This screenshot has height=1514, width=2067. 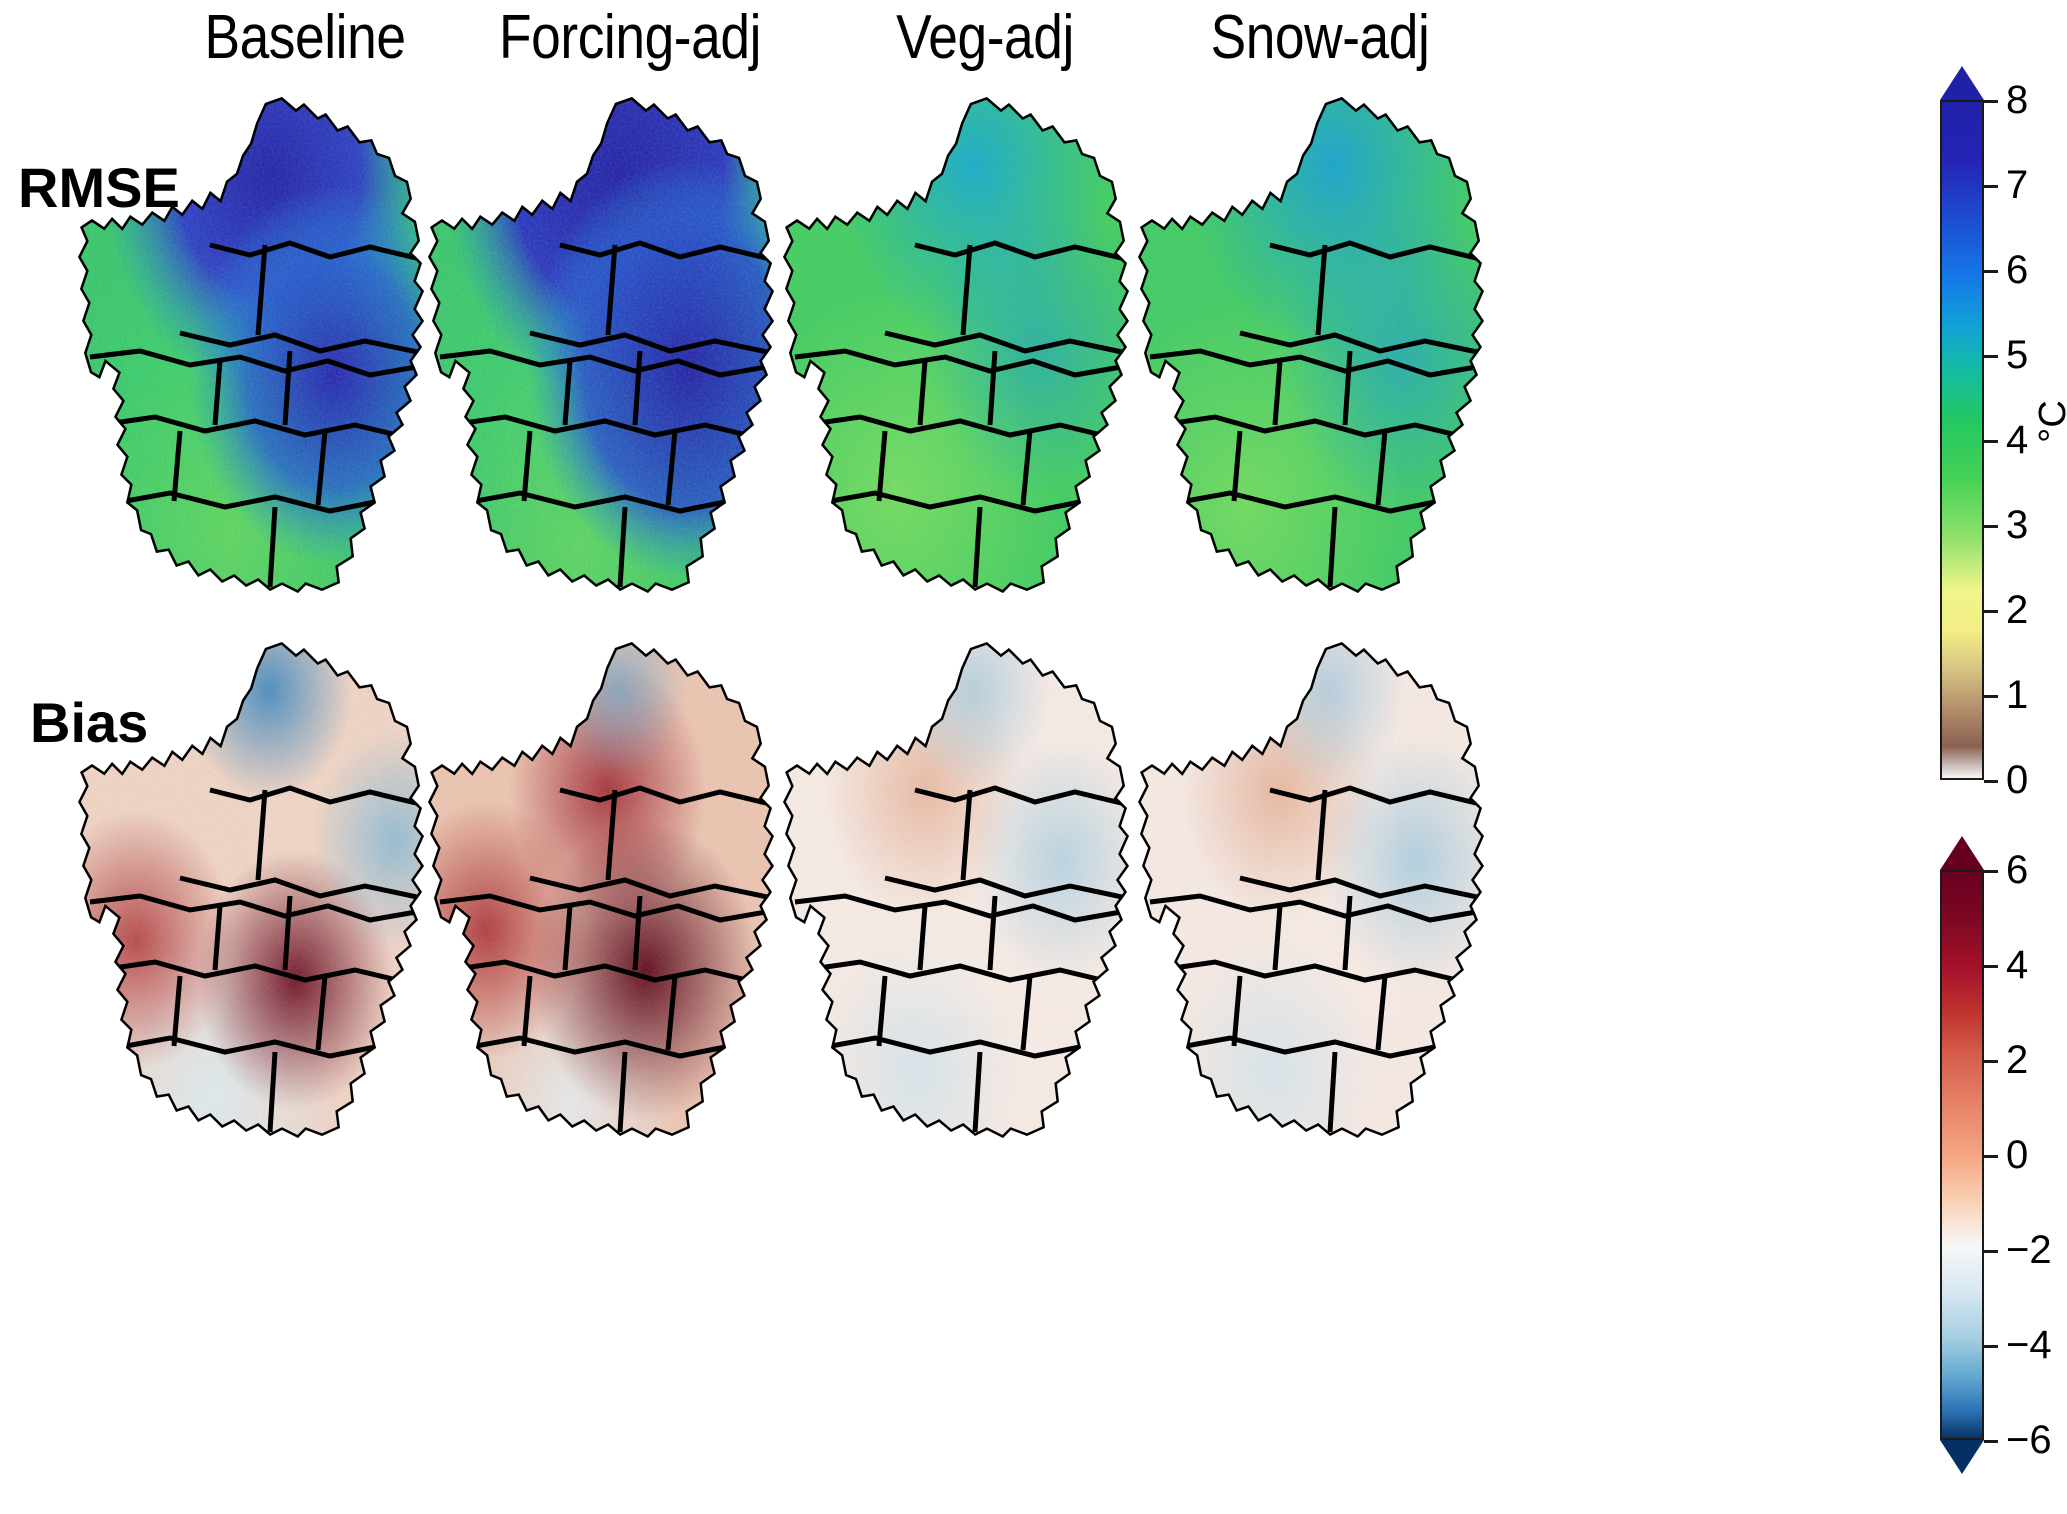 I want to click on rmse-colorbar-unit-label: °C, so click(x=2049, y=421).